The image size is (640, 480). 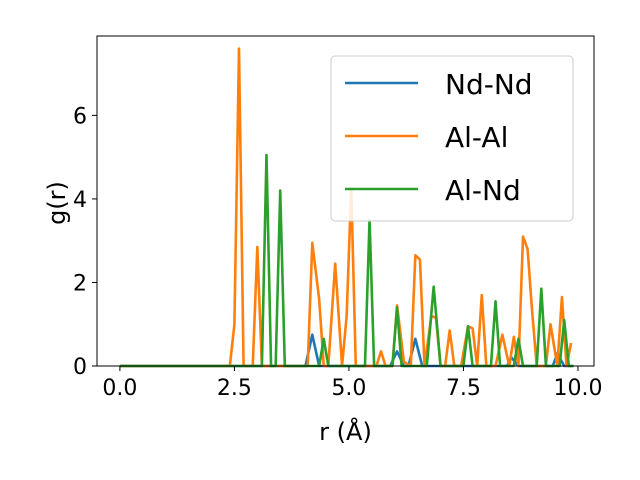 What do you see at coordinates (348, 388) in the screenshot?
I see `x-tick-label: 5.0` at bounding box center [348, 388].